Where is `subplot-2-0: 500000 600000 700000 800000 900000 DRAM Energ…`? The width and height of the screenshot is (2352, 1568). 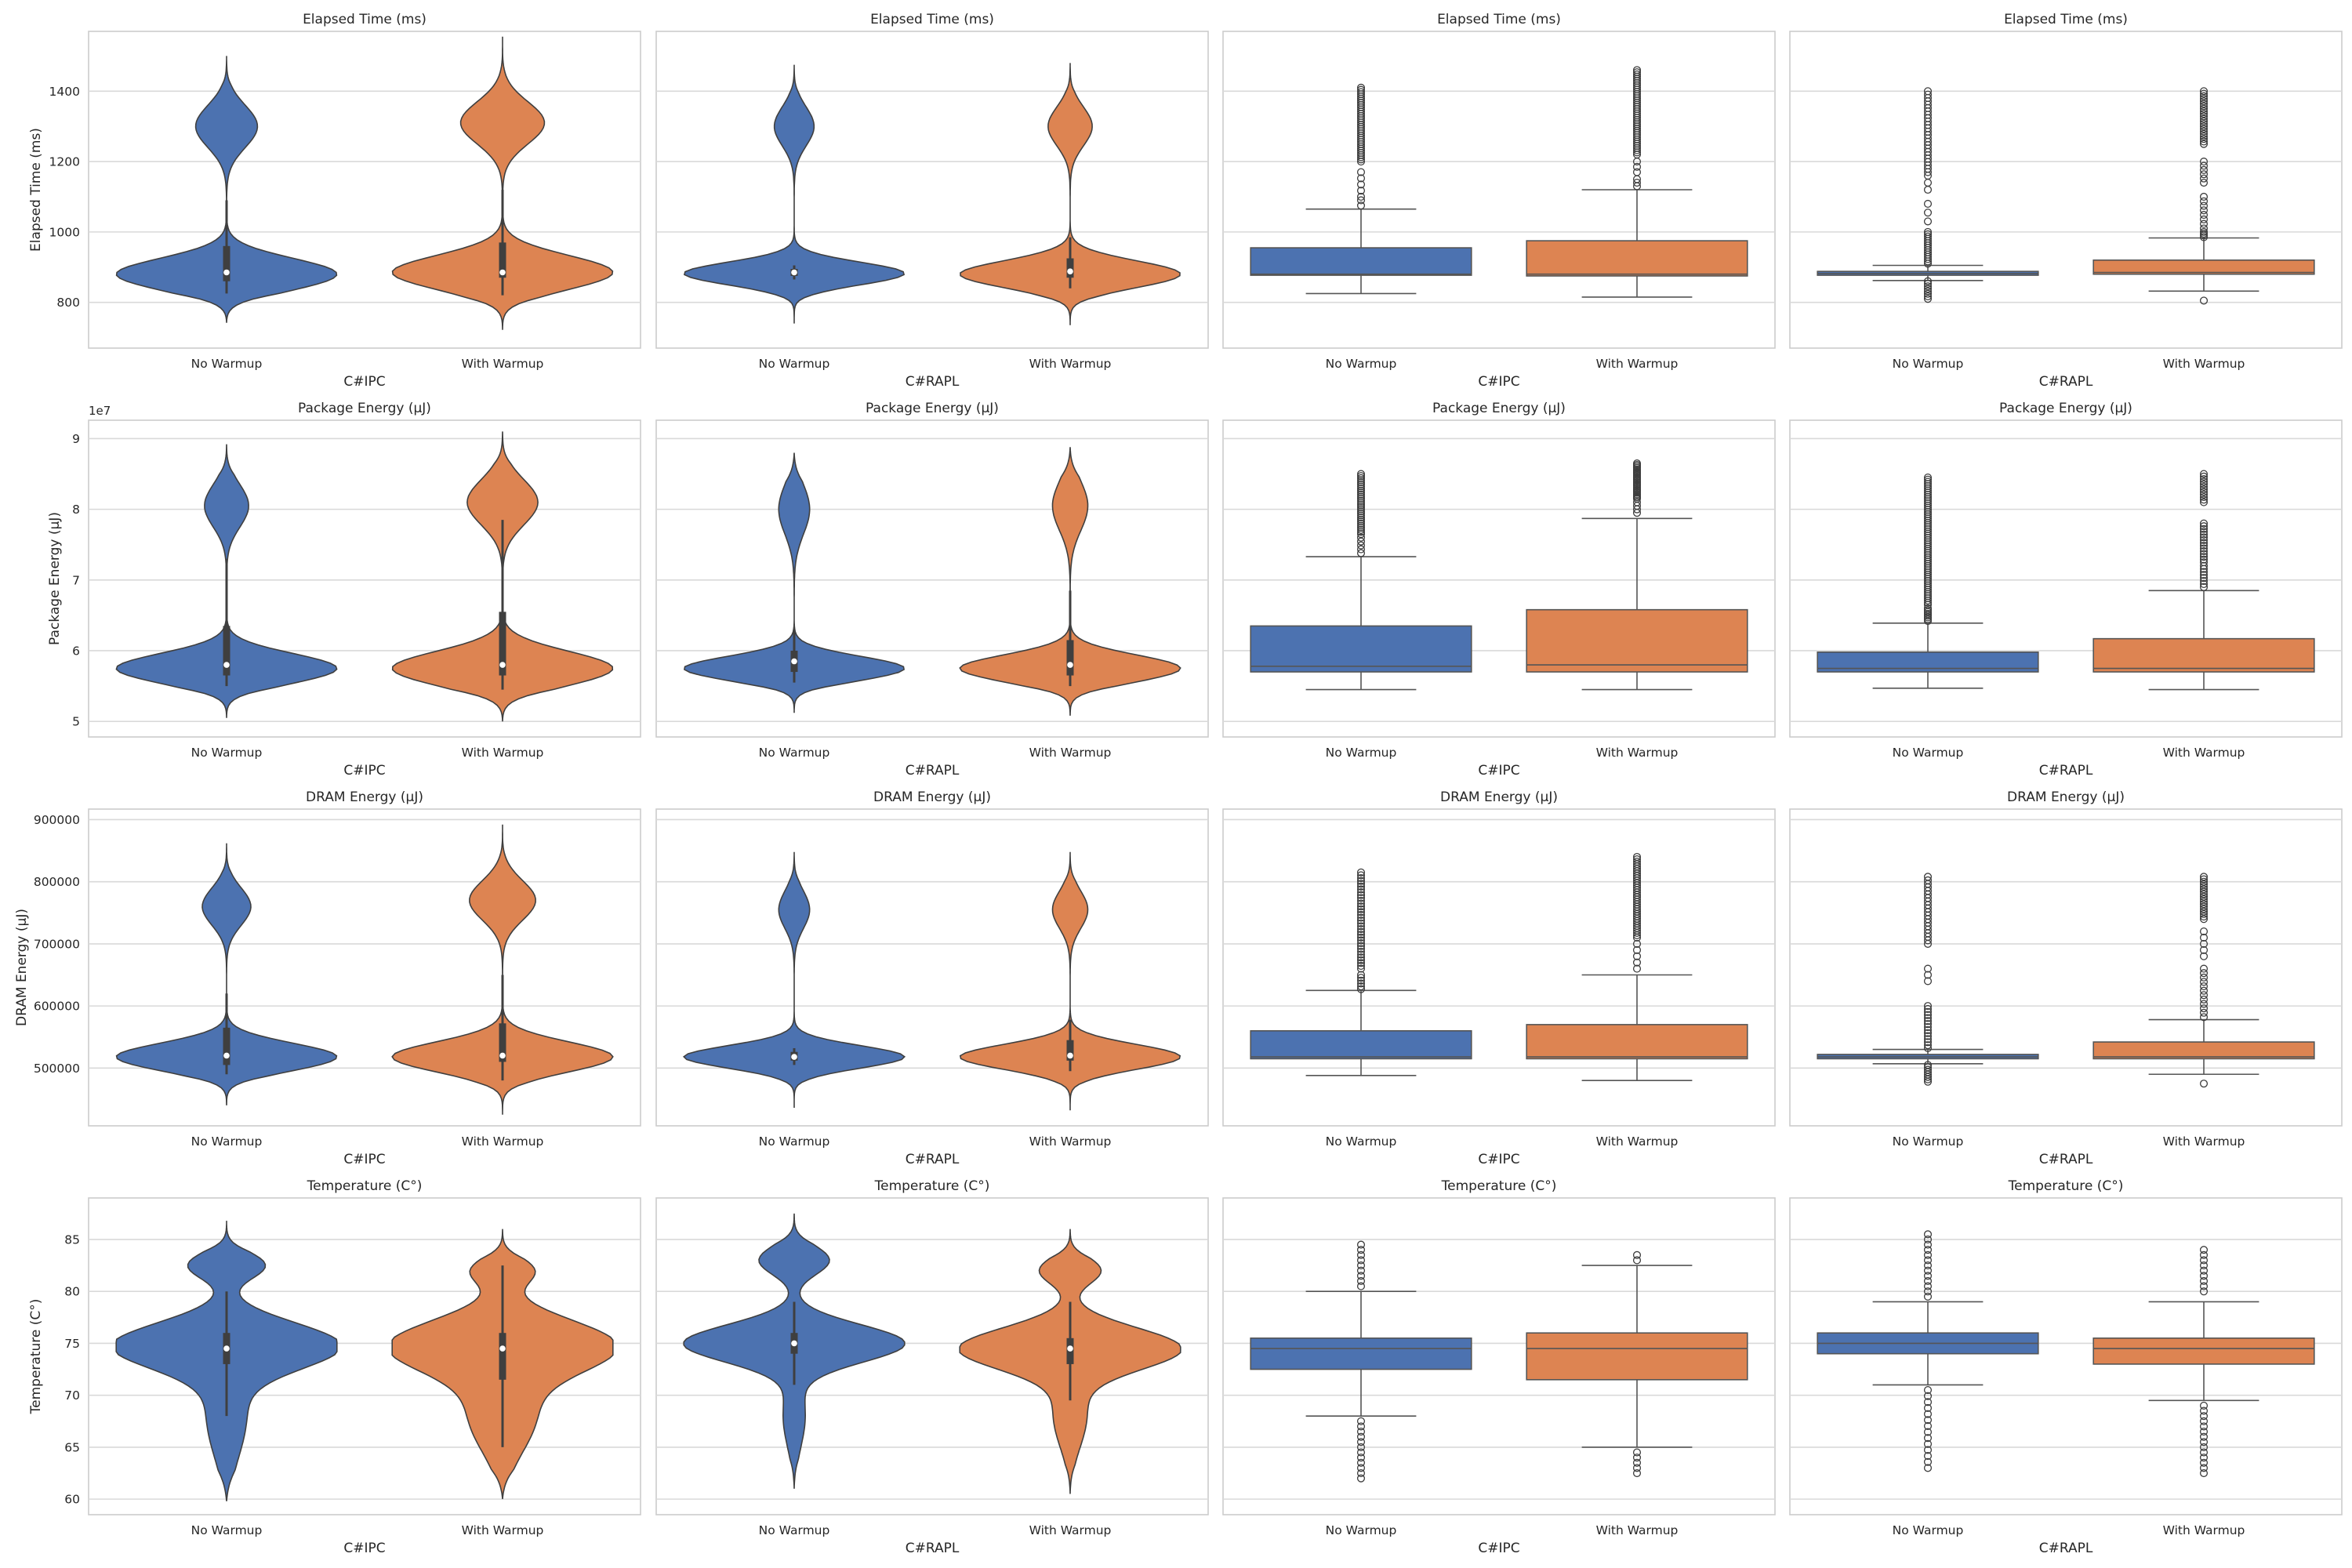
subplot-2-0: 500000 600000 700000 800000 900000 DRAM Energ… is located at coordinates (327, 978).